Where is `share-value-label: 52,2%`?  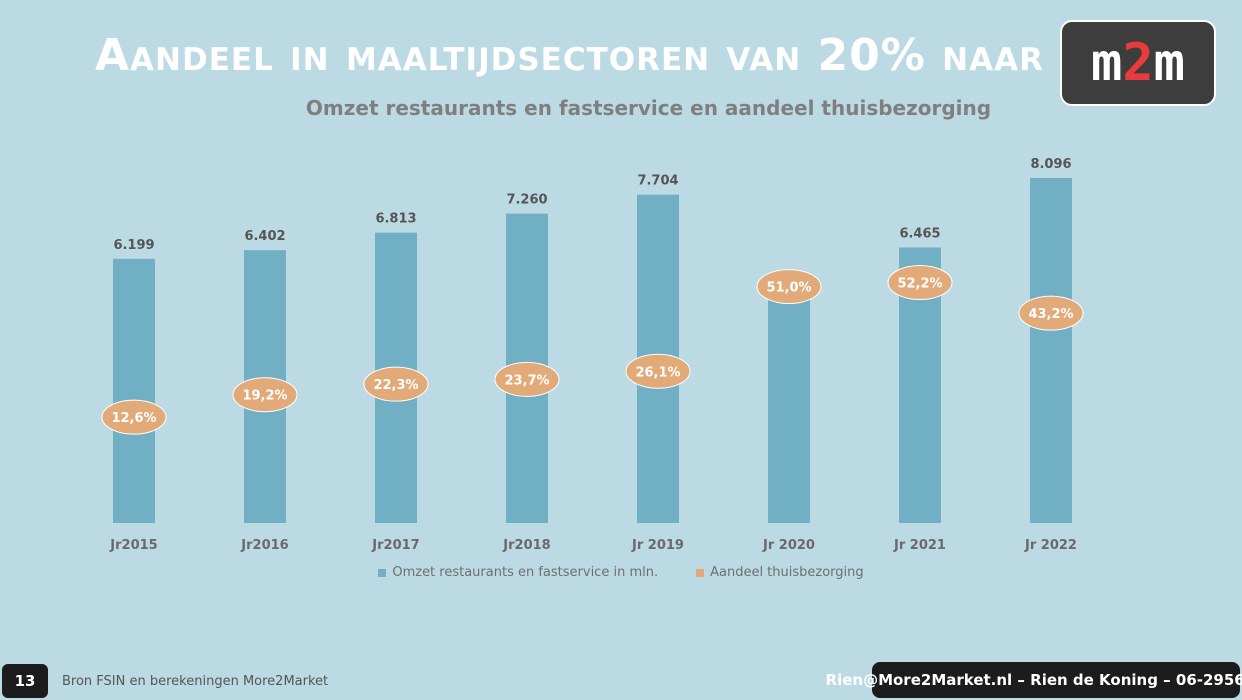 share-value-label: 52,2% is located at coordinates (919, 284).